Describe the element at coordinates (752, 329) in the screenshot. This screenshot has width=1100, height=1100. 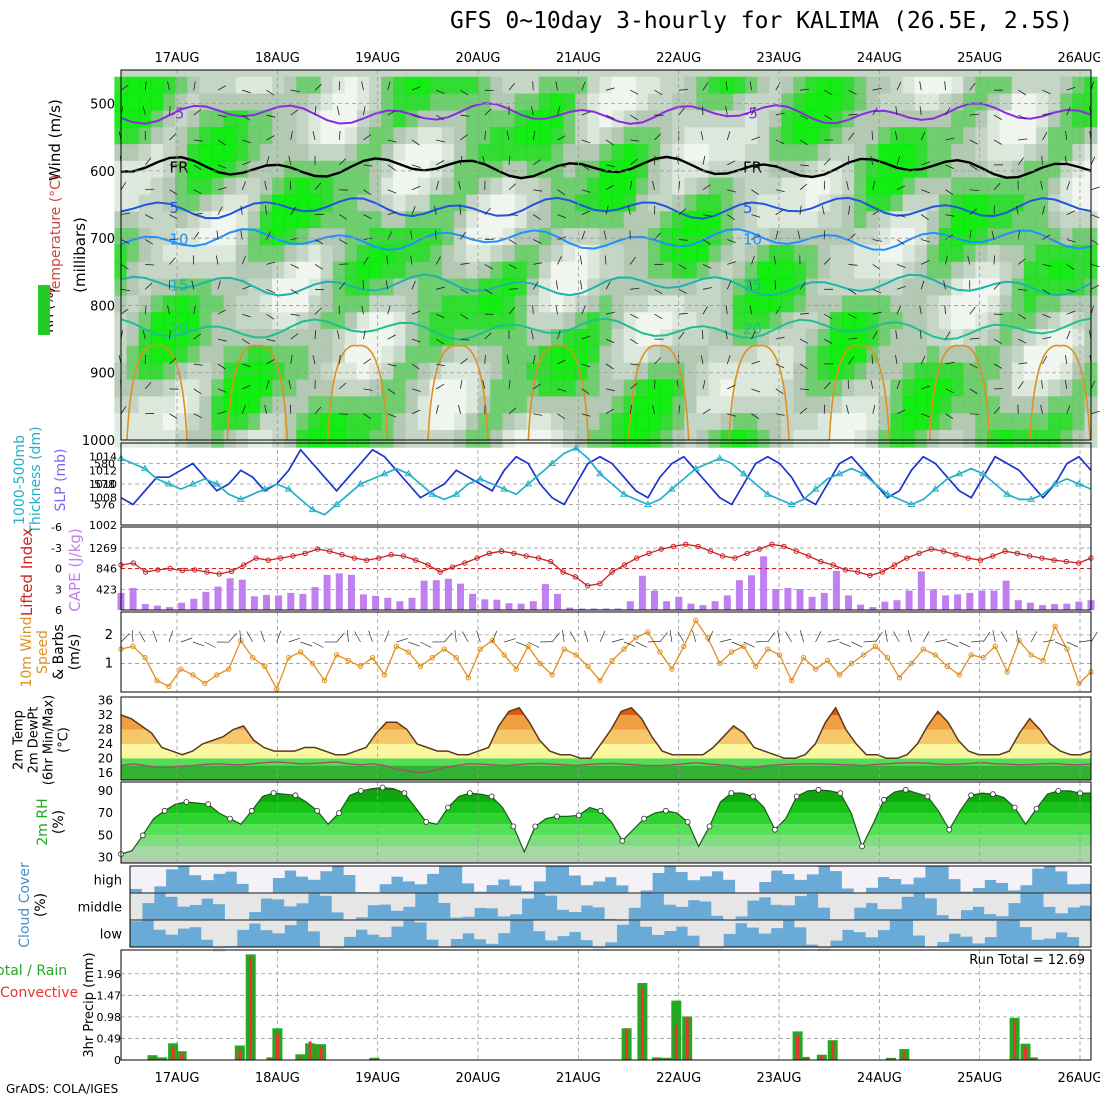
I see `isotherm-label: 20` at that location.